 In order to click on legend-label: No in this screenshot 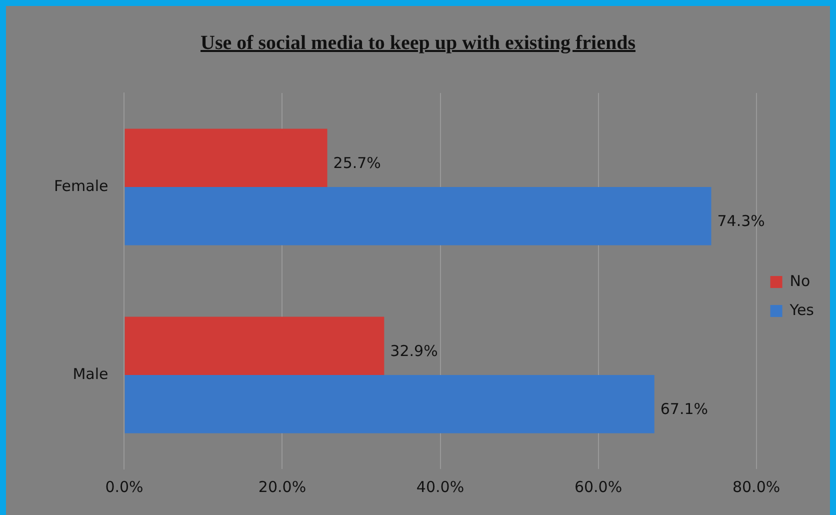, I will do `click(800, 281)`.